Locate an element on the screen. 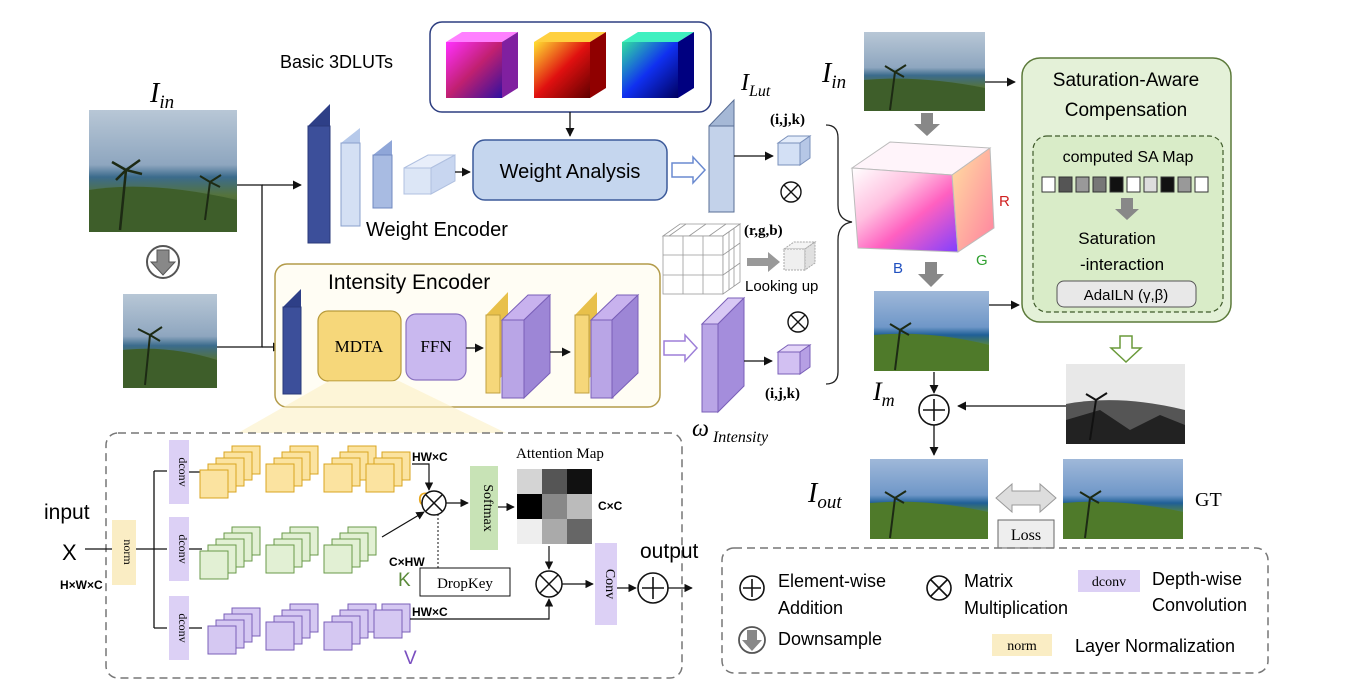  conv-label: Conv is located at coordinates (609, 584).